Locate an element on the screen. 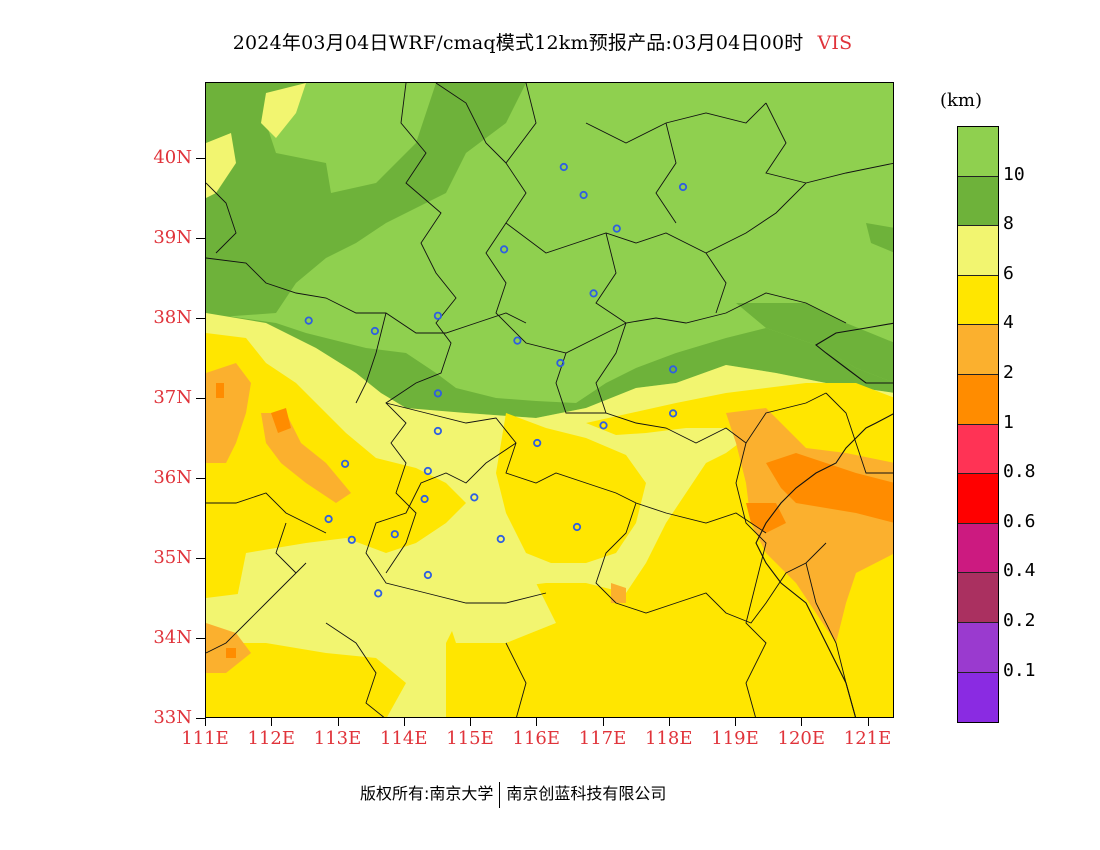 This screenshot has width=1100, height=850. coastline is located at coordinates (824, 519).